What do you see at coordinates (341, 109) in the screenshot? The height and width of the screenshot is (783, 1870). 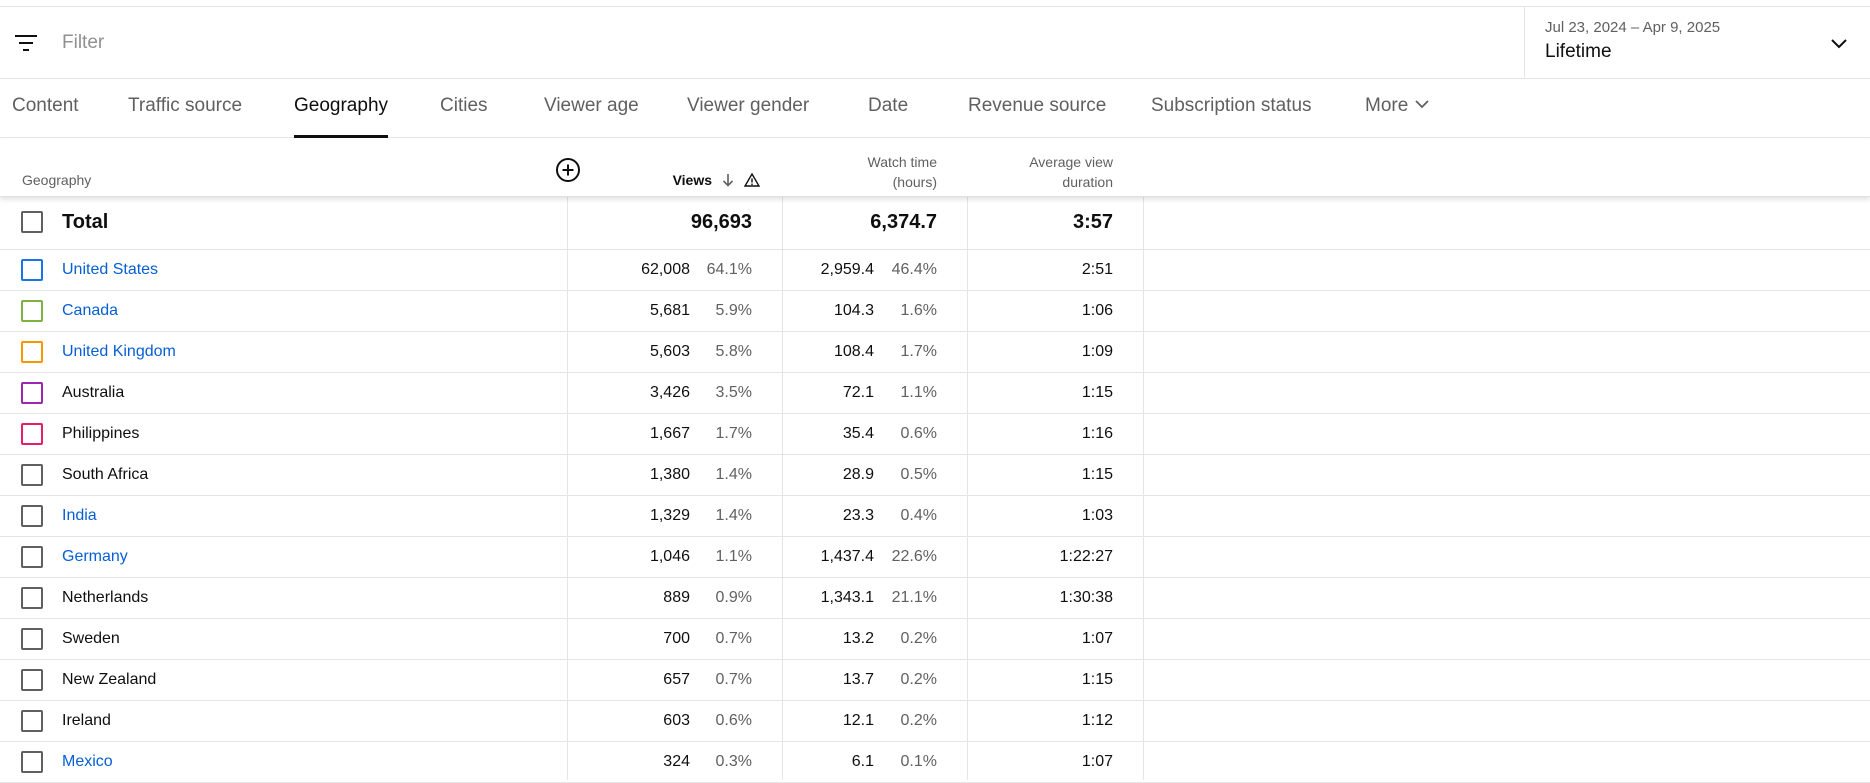 I see `tab-geography: Geography` at bounding box center [341, 109].